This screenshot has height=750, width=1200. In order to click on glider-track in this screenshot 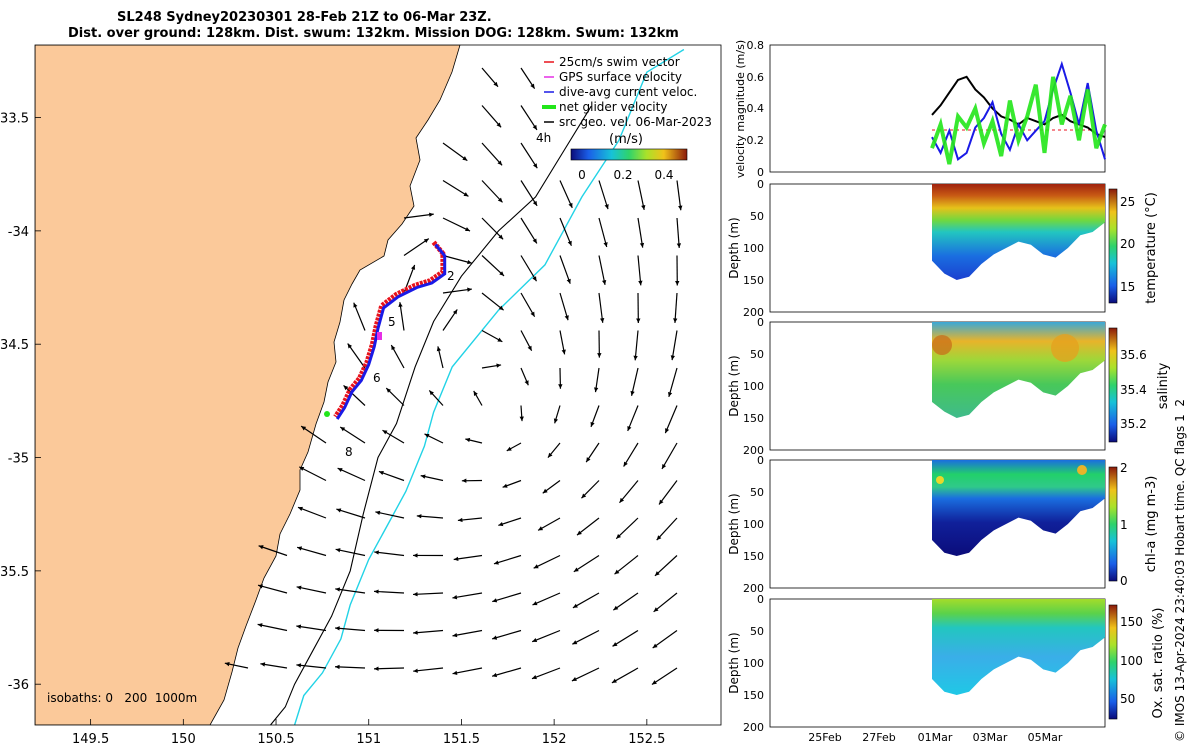, I will do `click(385, 330)`.